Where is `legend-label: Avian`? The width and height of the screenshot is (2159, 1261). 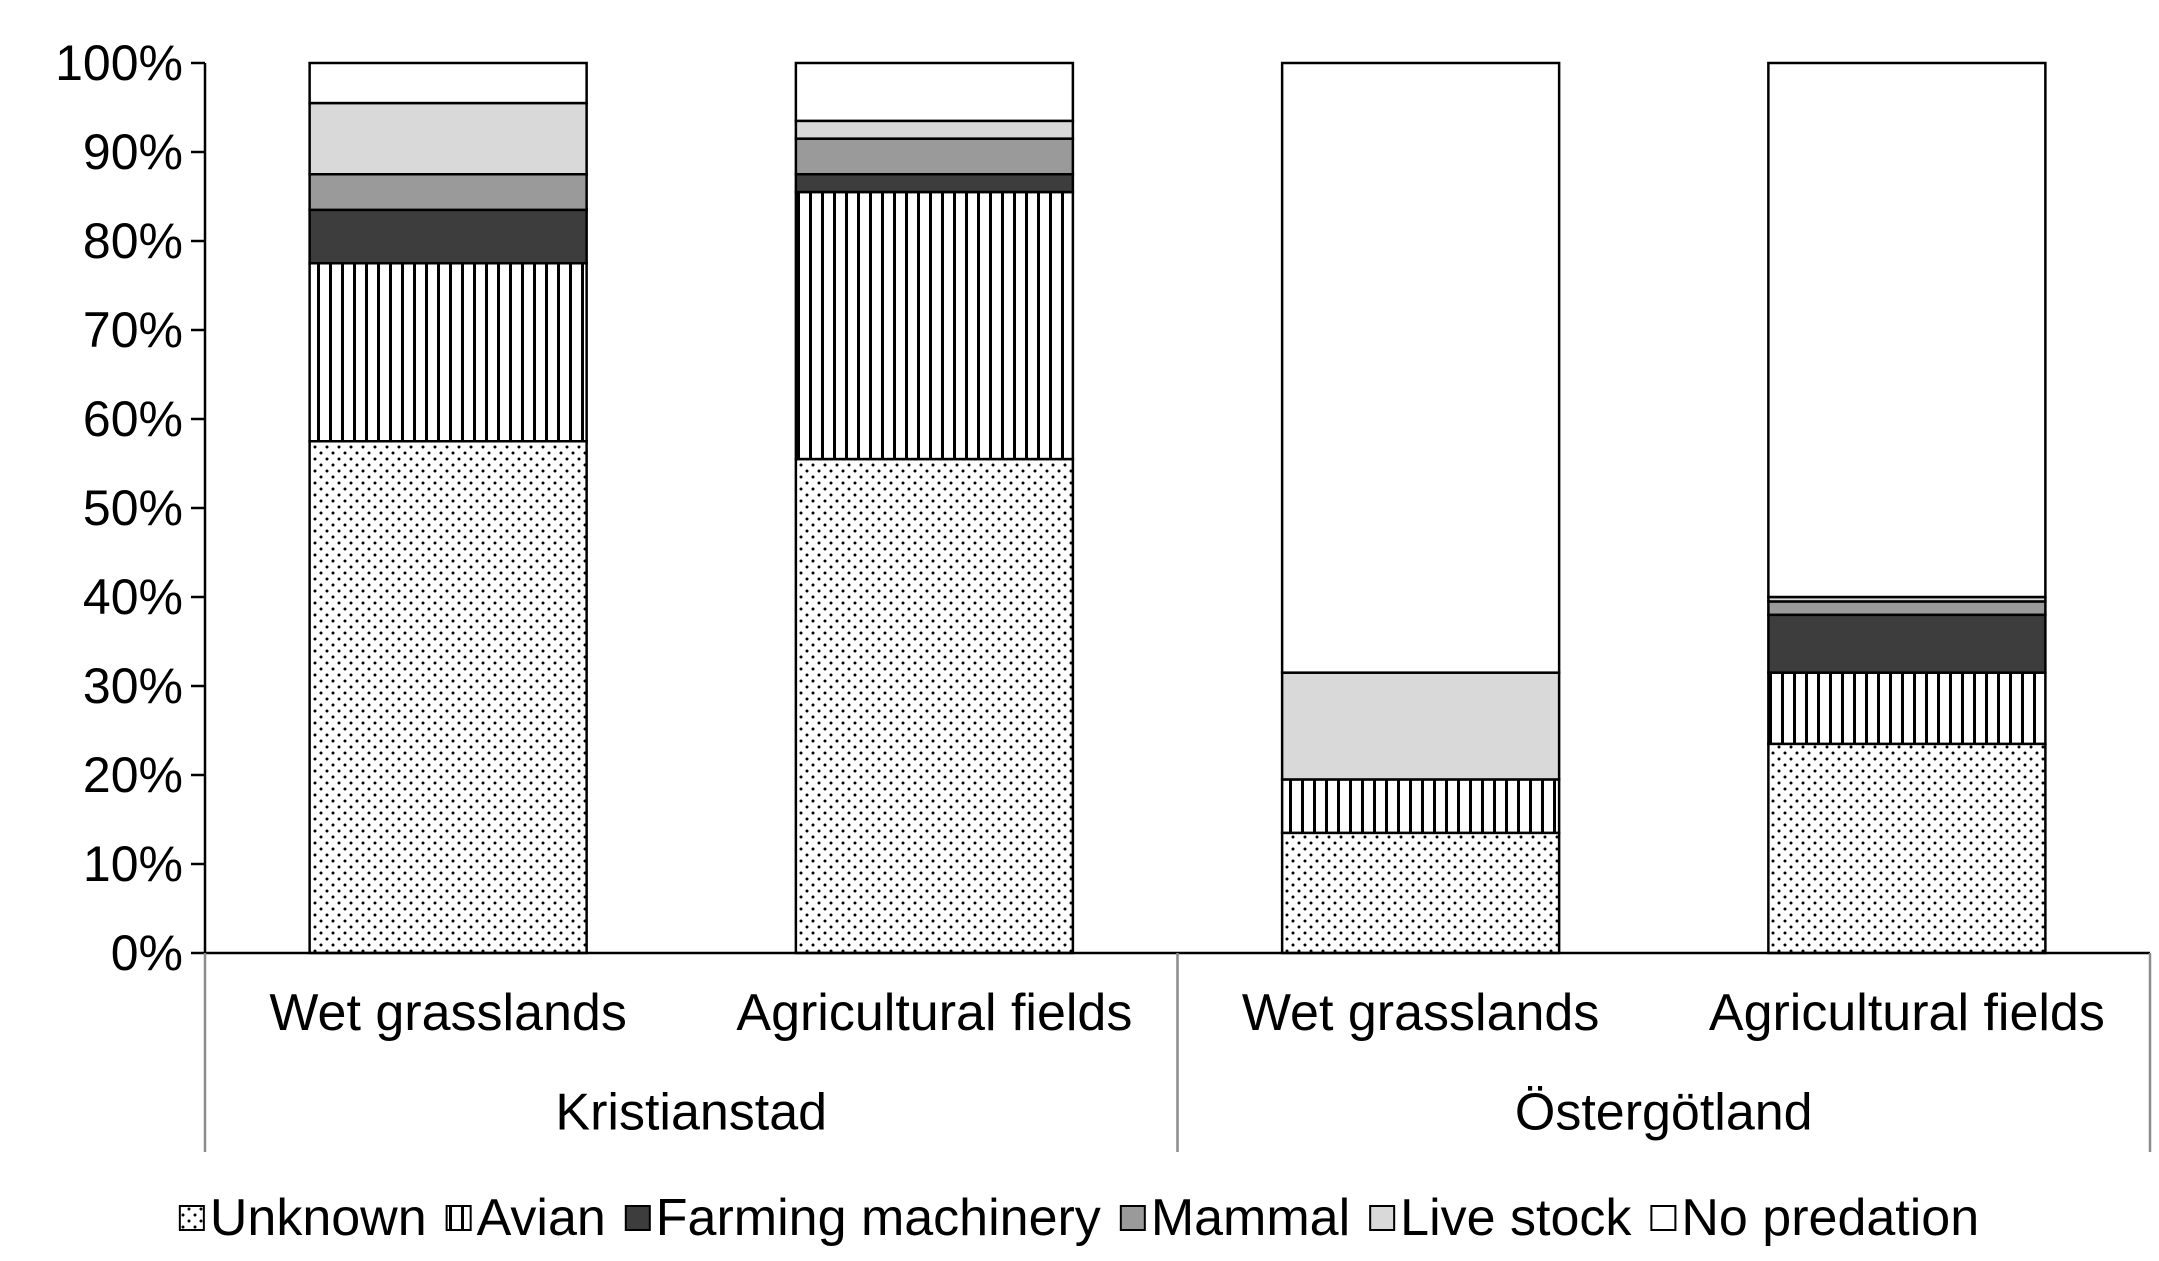 legend-label: Avian is located at coordinates (541, 1218).